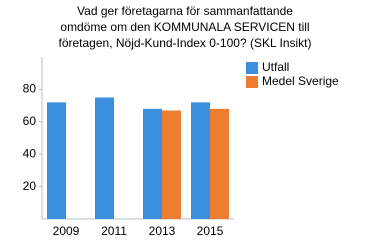 The height and width of the screenshot is (250, 370). What do you see at coordinates (185, 11) in the screenshot?
I see `chart-title: Vad ger företagarna för sammanfattande` at bounding box center [185, 11].